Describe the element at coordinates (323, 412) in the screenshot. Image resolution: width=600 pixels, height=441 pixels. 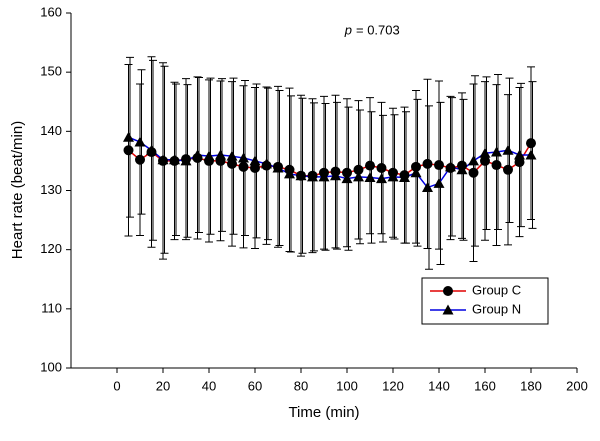
I see `x-axis-label: Time (min)` at that location.